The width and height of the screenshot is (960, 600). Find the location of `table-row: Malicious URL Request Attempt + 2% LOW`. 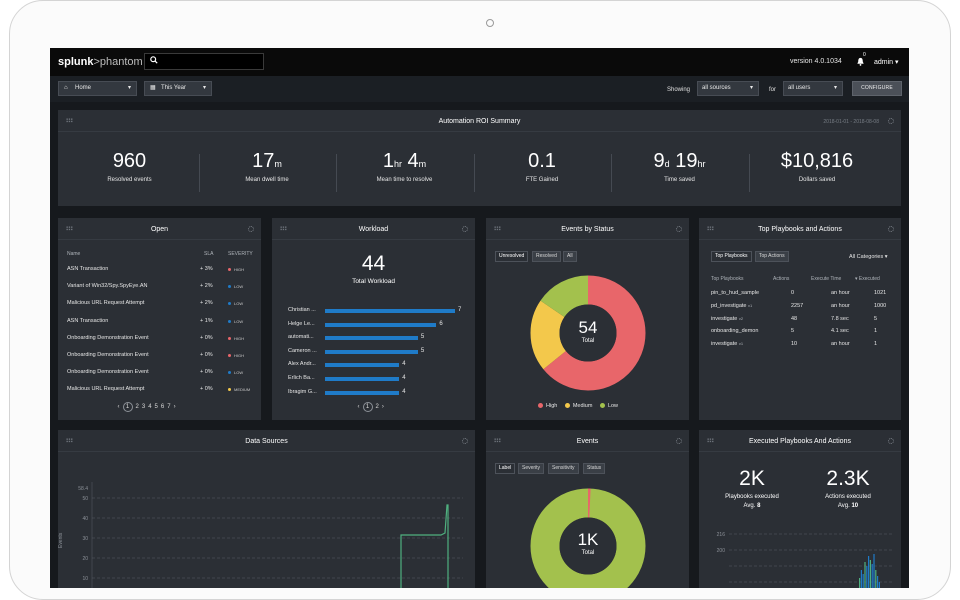

table-row: Malicious URL Request Attempt + 2% LOW is located at coordinates (160, 305).